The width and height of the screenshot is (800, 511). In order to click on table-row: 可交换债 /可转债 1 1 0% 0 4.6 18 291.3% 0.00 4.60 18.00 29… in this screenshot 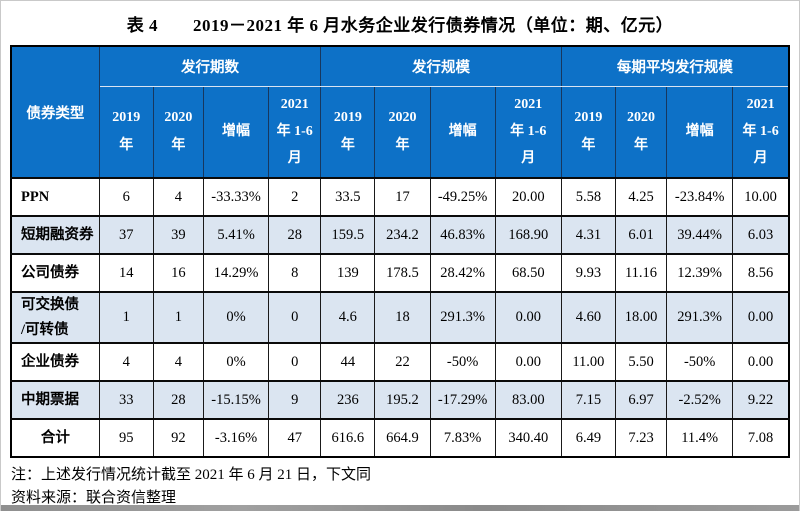, I will do `click(400, 317)`.